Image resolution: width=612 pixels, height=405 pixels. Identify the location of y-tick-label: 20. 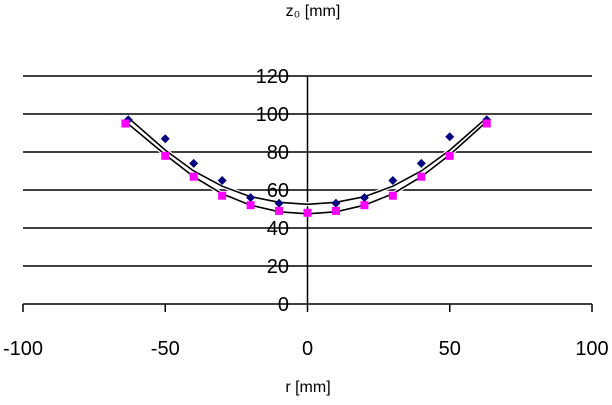
(278, 267).